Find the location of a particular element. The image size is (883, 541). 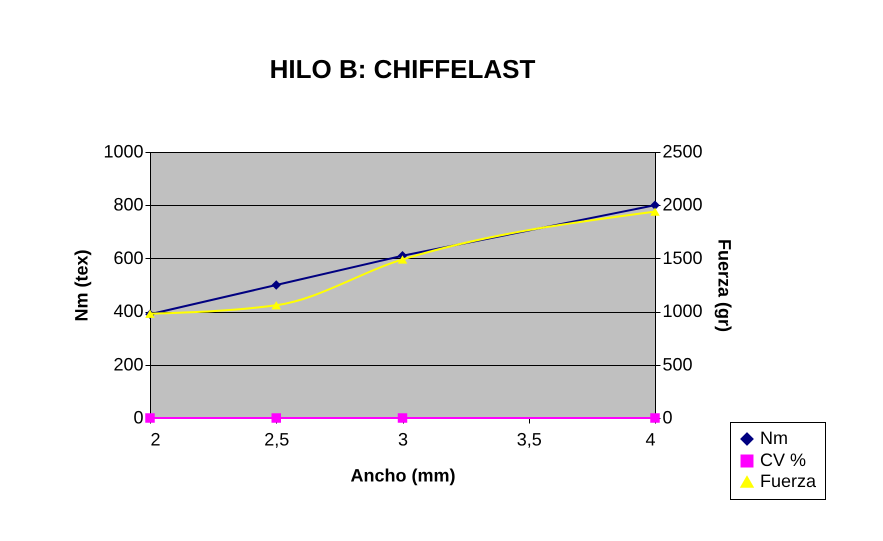

y-tick-label: 0 is located at coordinates (138, 418).